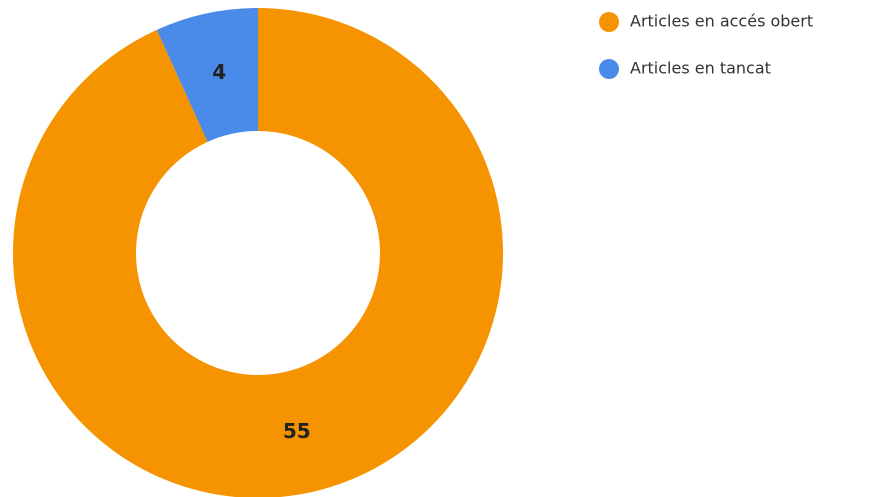 This screenshot has width=886, height=497. What do you see at coordinates (207, 75) in the screenshot?
I see `donut-slice` at bounding box center [207, 75].